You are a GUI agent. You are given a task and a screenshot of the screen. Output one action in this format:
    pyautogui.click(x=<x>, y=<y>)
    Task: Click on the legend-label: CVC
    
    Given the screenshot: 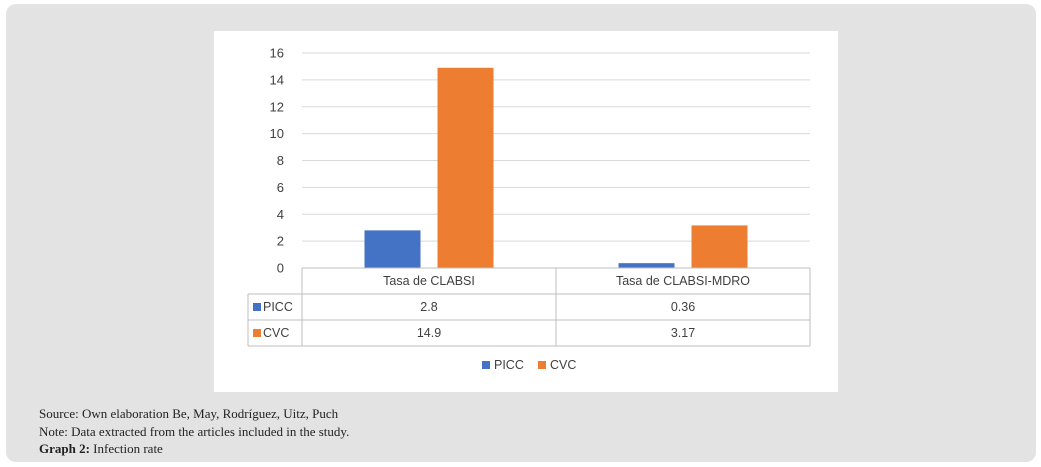 What is the action you would take?
    pyautogui.click(x=563, y=365)
    